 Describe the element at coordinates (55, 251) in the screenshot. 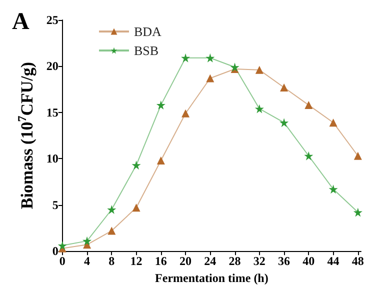

I see `y-tick-label: 0` at that location.